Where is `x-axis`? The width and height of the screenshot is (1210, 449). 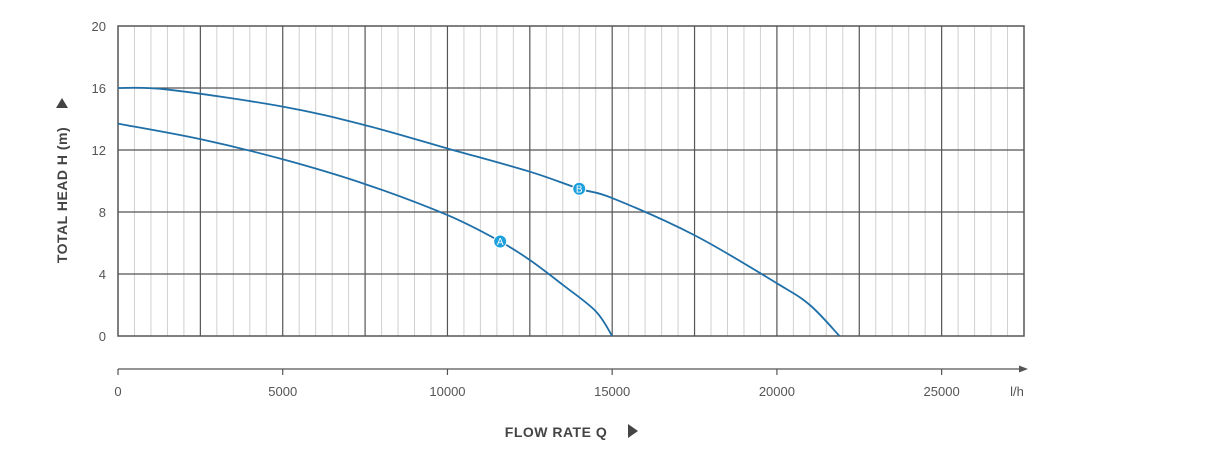 x-axis is located at coordinates (572, 370).